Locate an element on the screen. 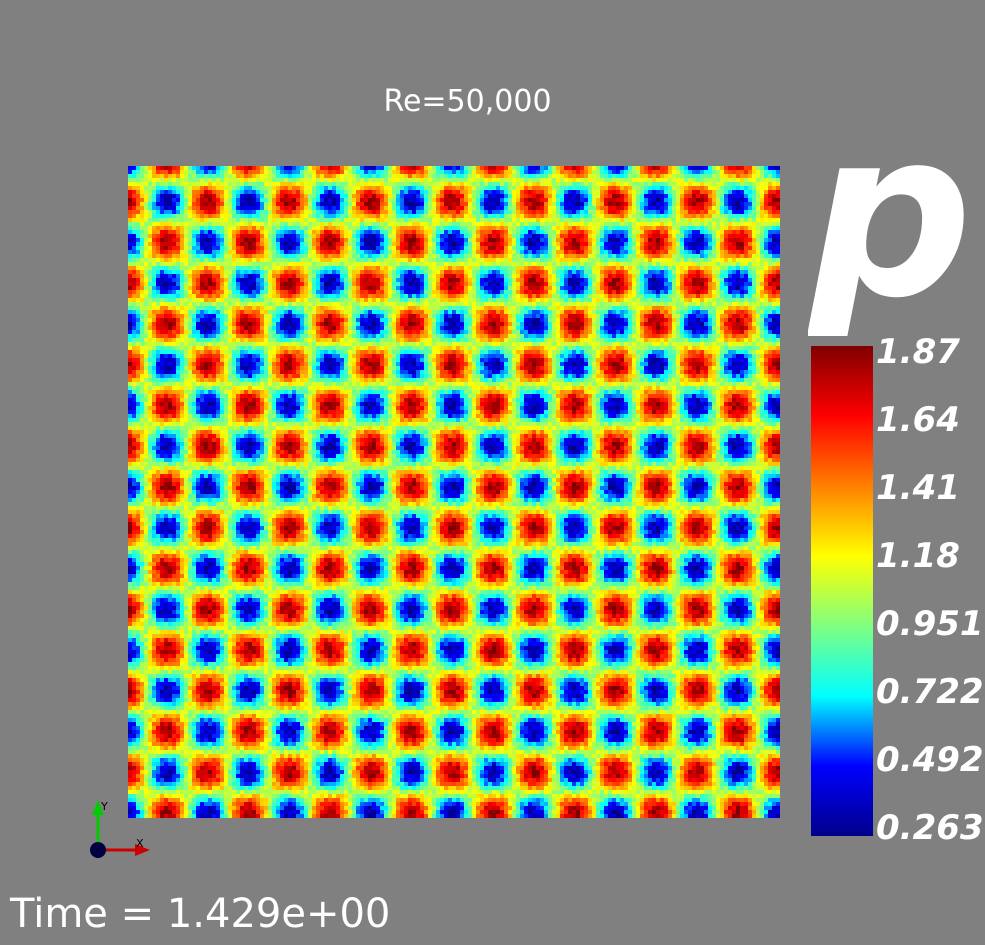 Image resolution: width=985 pixels, height=945 pixels. chart-title: Re=50,000 is located at coordinates (467, 101).